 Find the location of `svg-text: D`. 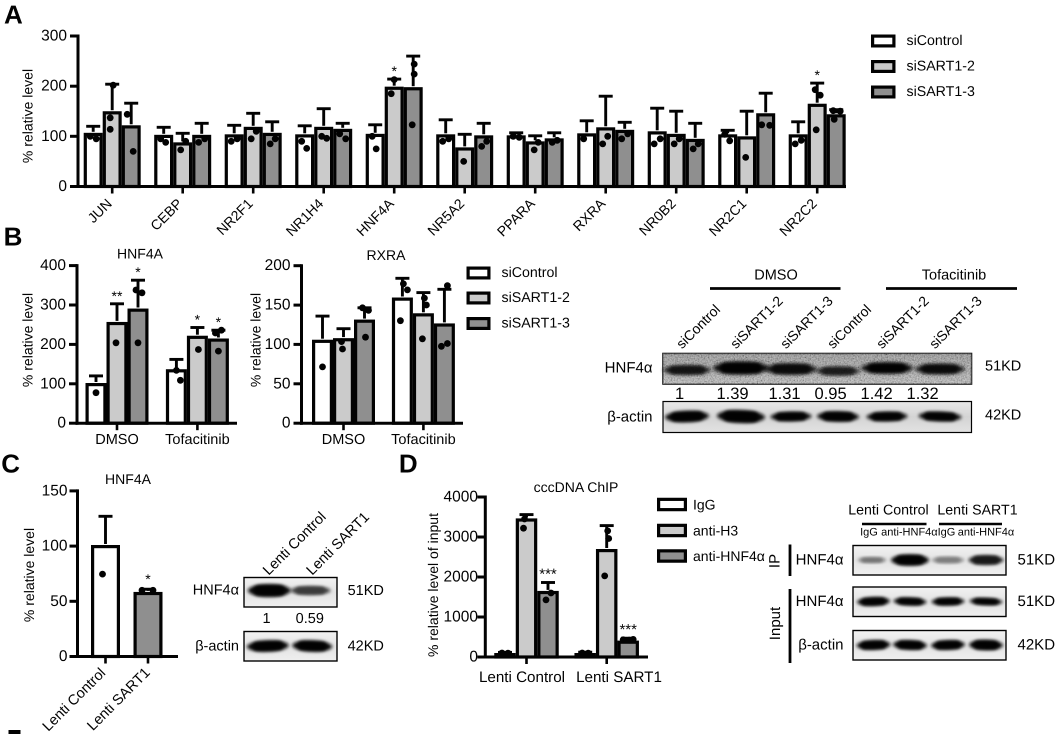

svg-text: D is located at coordinates (408, 463).